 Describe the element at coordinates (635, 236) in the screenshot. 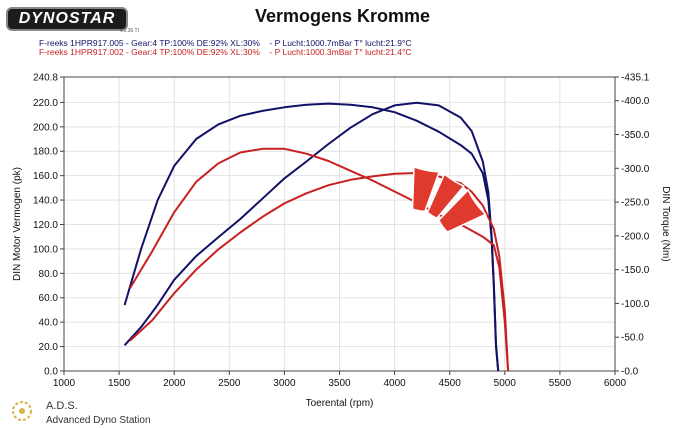

I see `y2-tick-label: -200.0` at that location.